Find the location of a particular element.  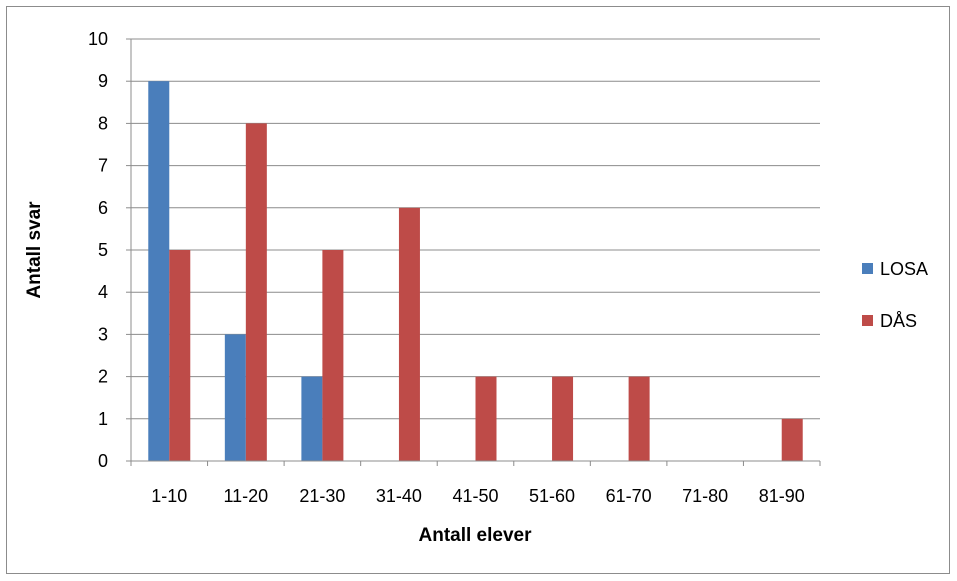

legend-label-das: DÅS is located at coordinates (898, 321).